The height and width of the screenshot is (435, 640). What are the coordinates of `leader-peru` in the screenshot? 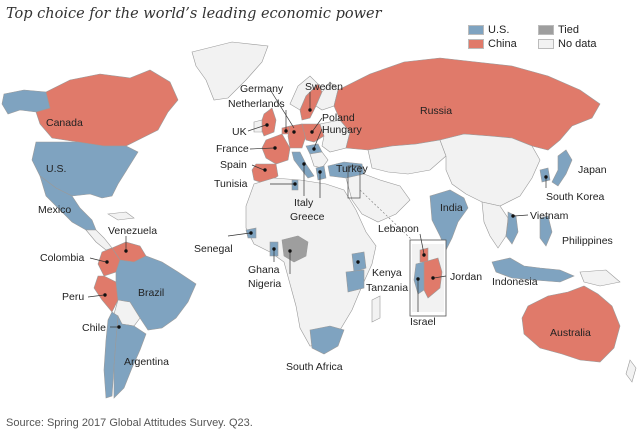 It's located at (96, 296).